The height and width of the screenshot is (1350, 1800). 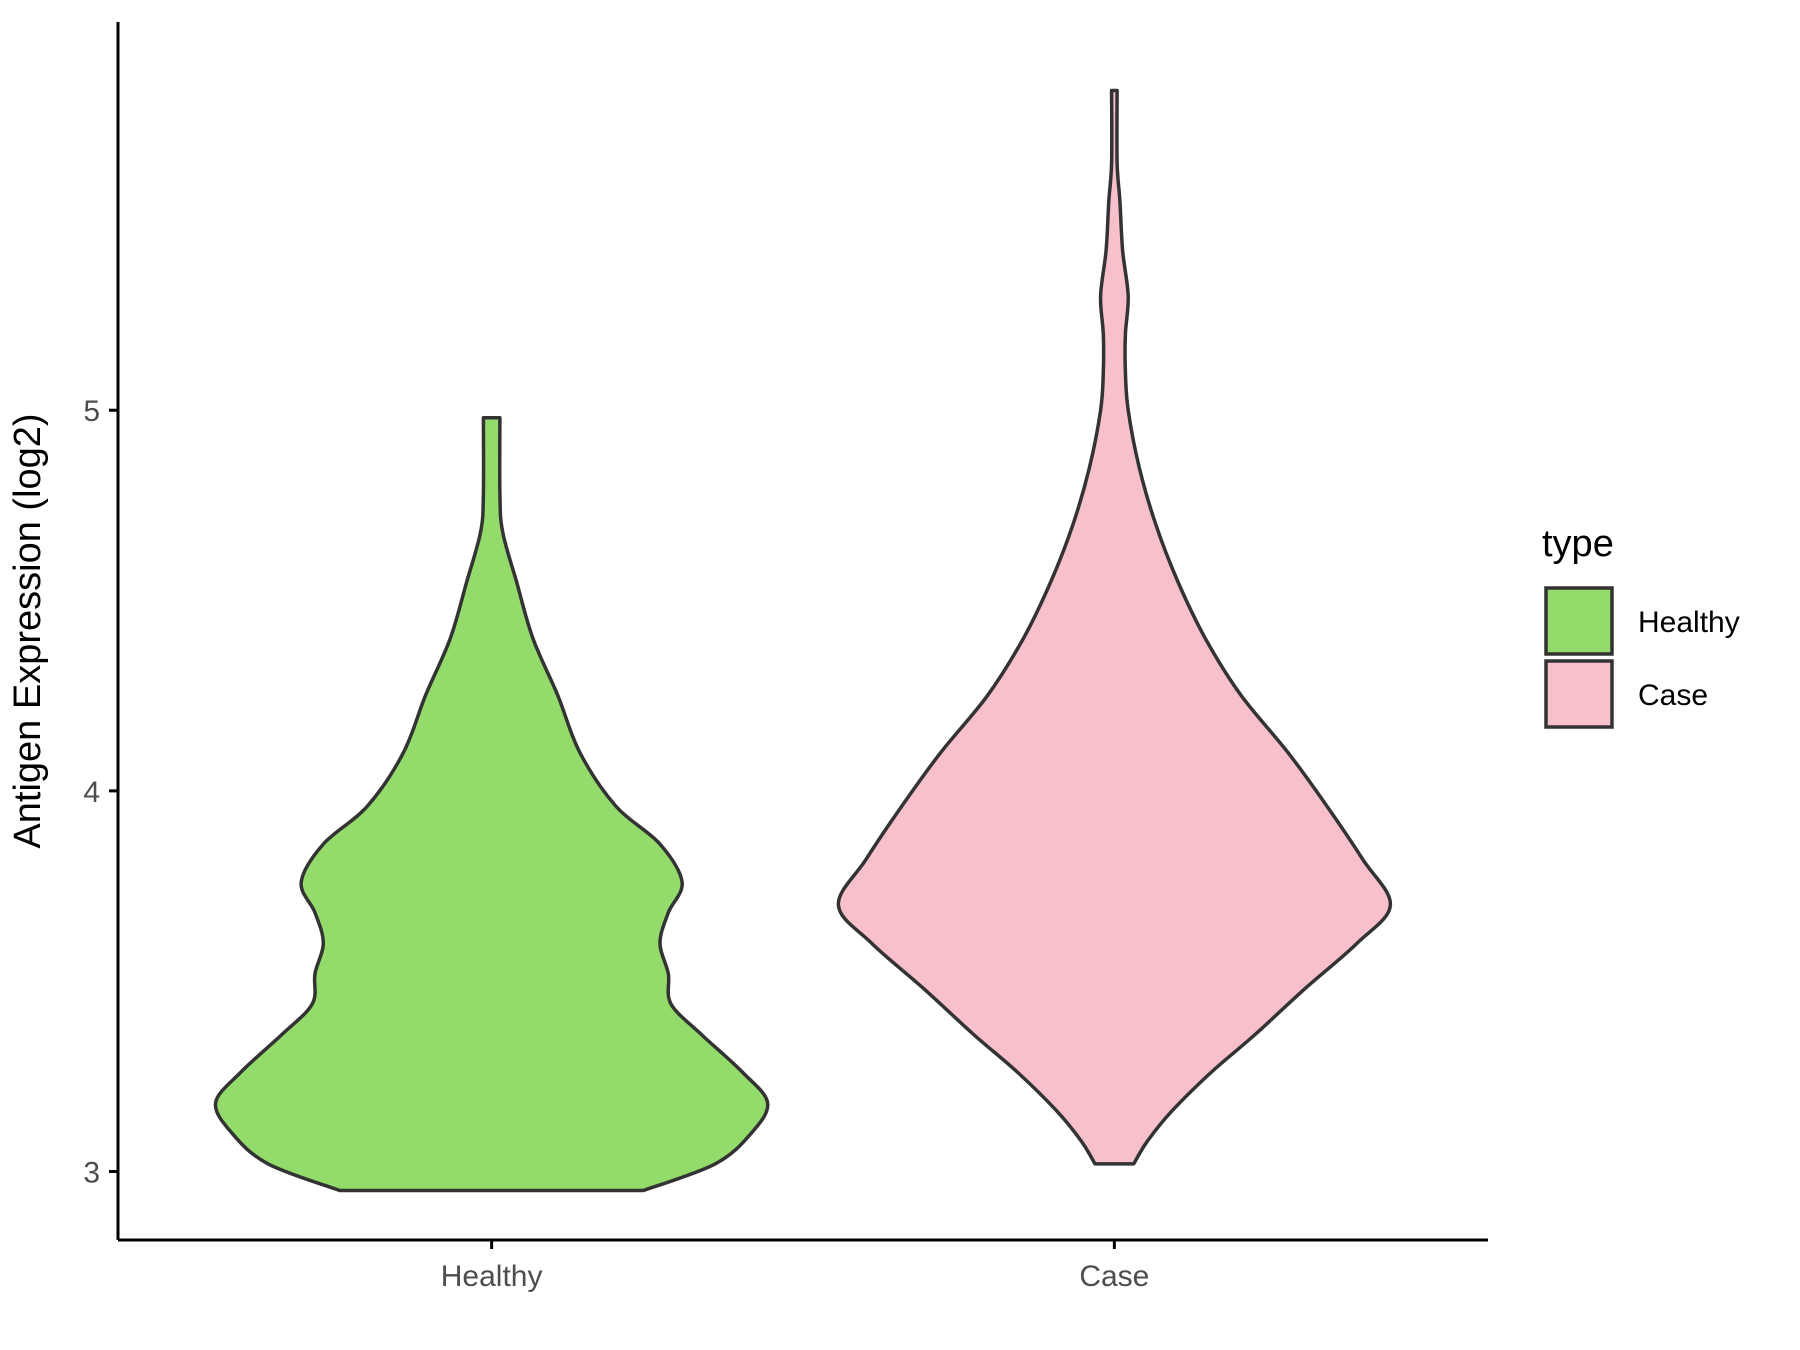 What do you see at coordinates (1642, 657) in the screenshot?
I see `legend-items: Healthy Case` at bounding box center [1642, 657].